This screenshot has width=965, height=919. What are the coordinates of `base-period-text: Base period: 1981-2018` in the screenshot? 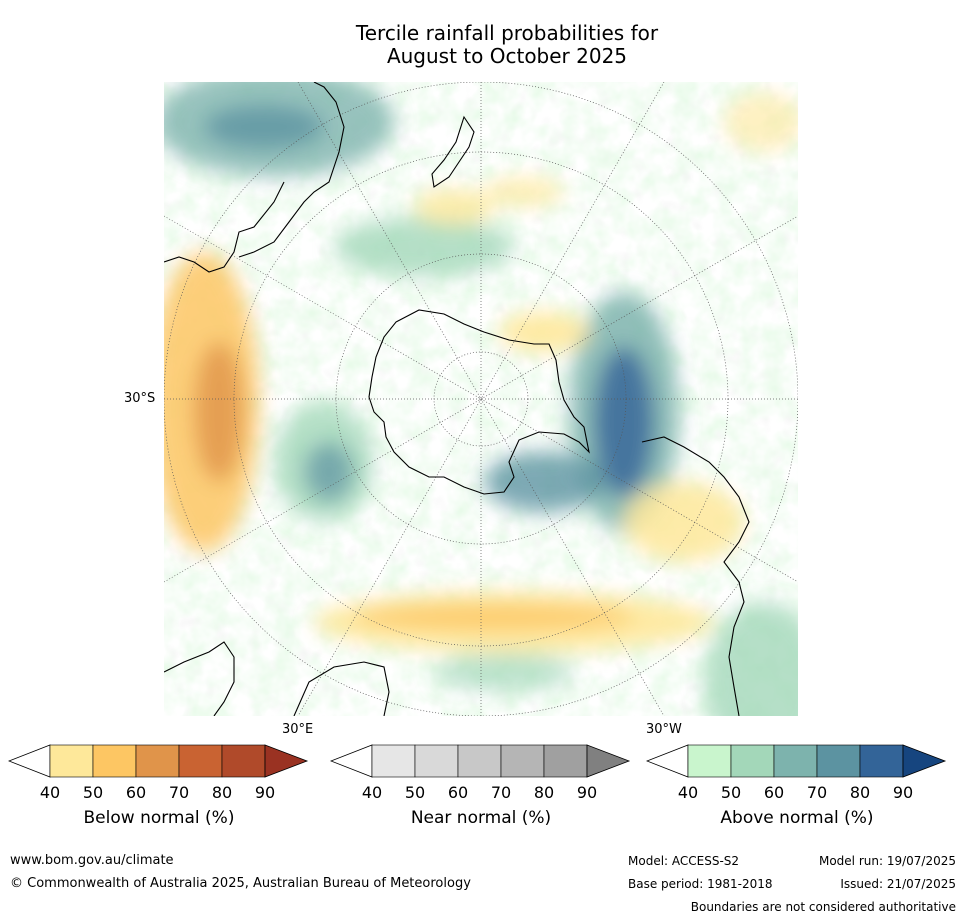 It's located at (700, 884).